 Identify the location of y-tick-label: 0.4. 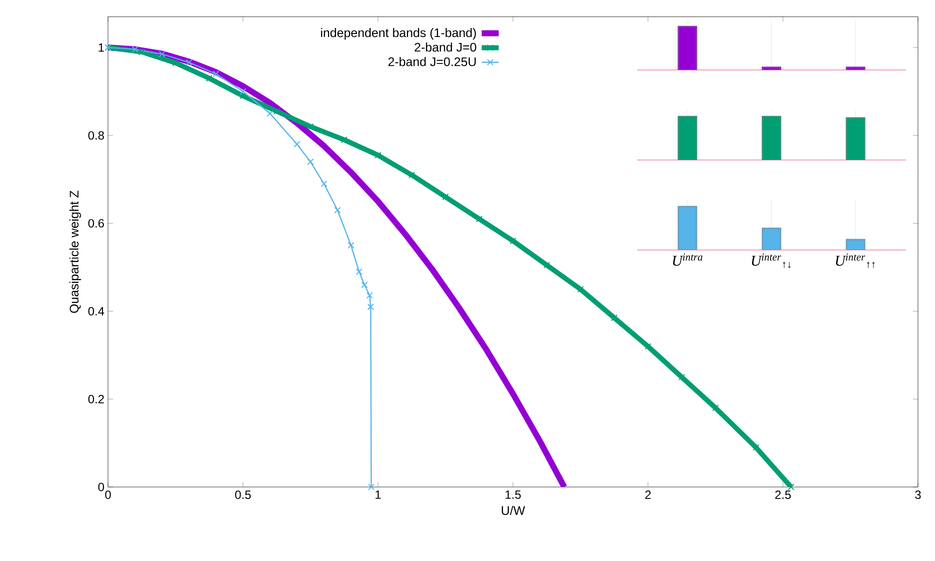
(96, 311).